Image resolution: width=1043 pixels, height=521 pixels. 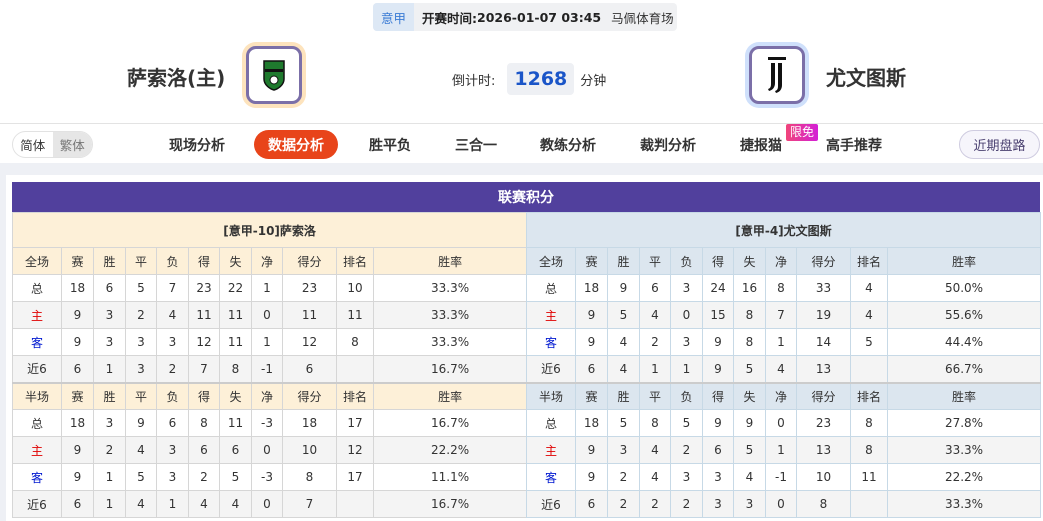 What do you see at coordinates (761, 145) in the screenshot?
I see `tab-jiebaomao: 捷报猫` at bounding box center [761, 145].